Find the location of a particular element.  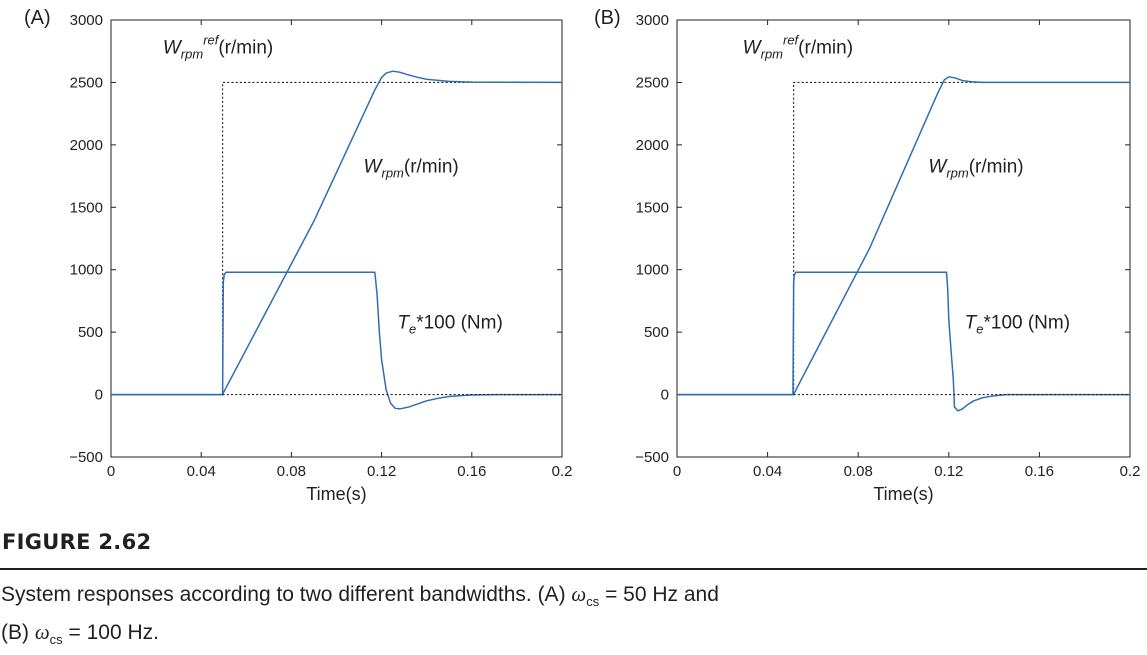

caption-rule is located at coordinates (573, 569).